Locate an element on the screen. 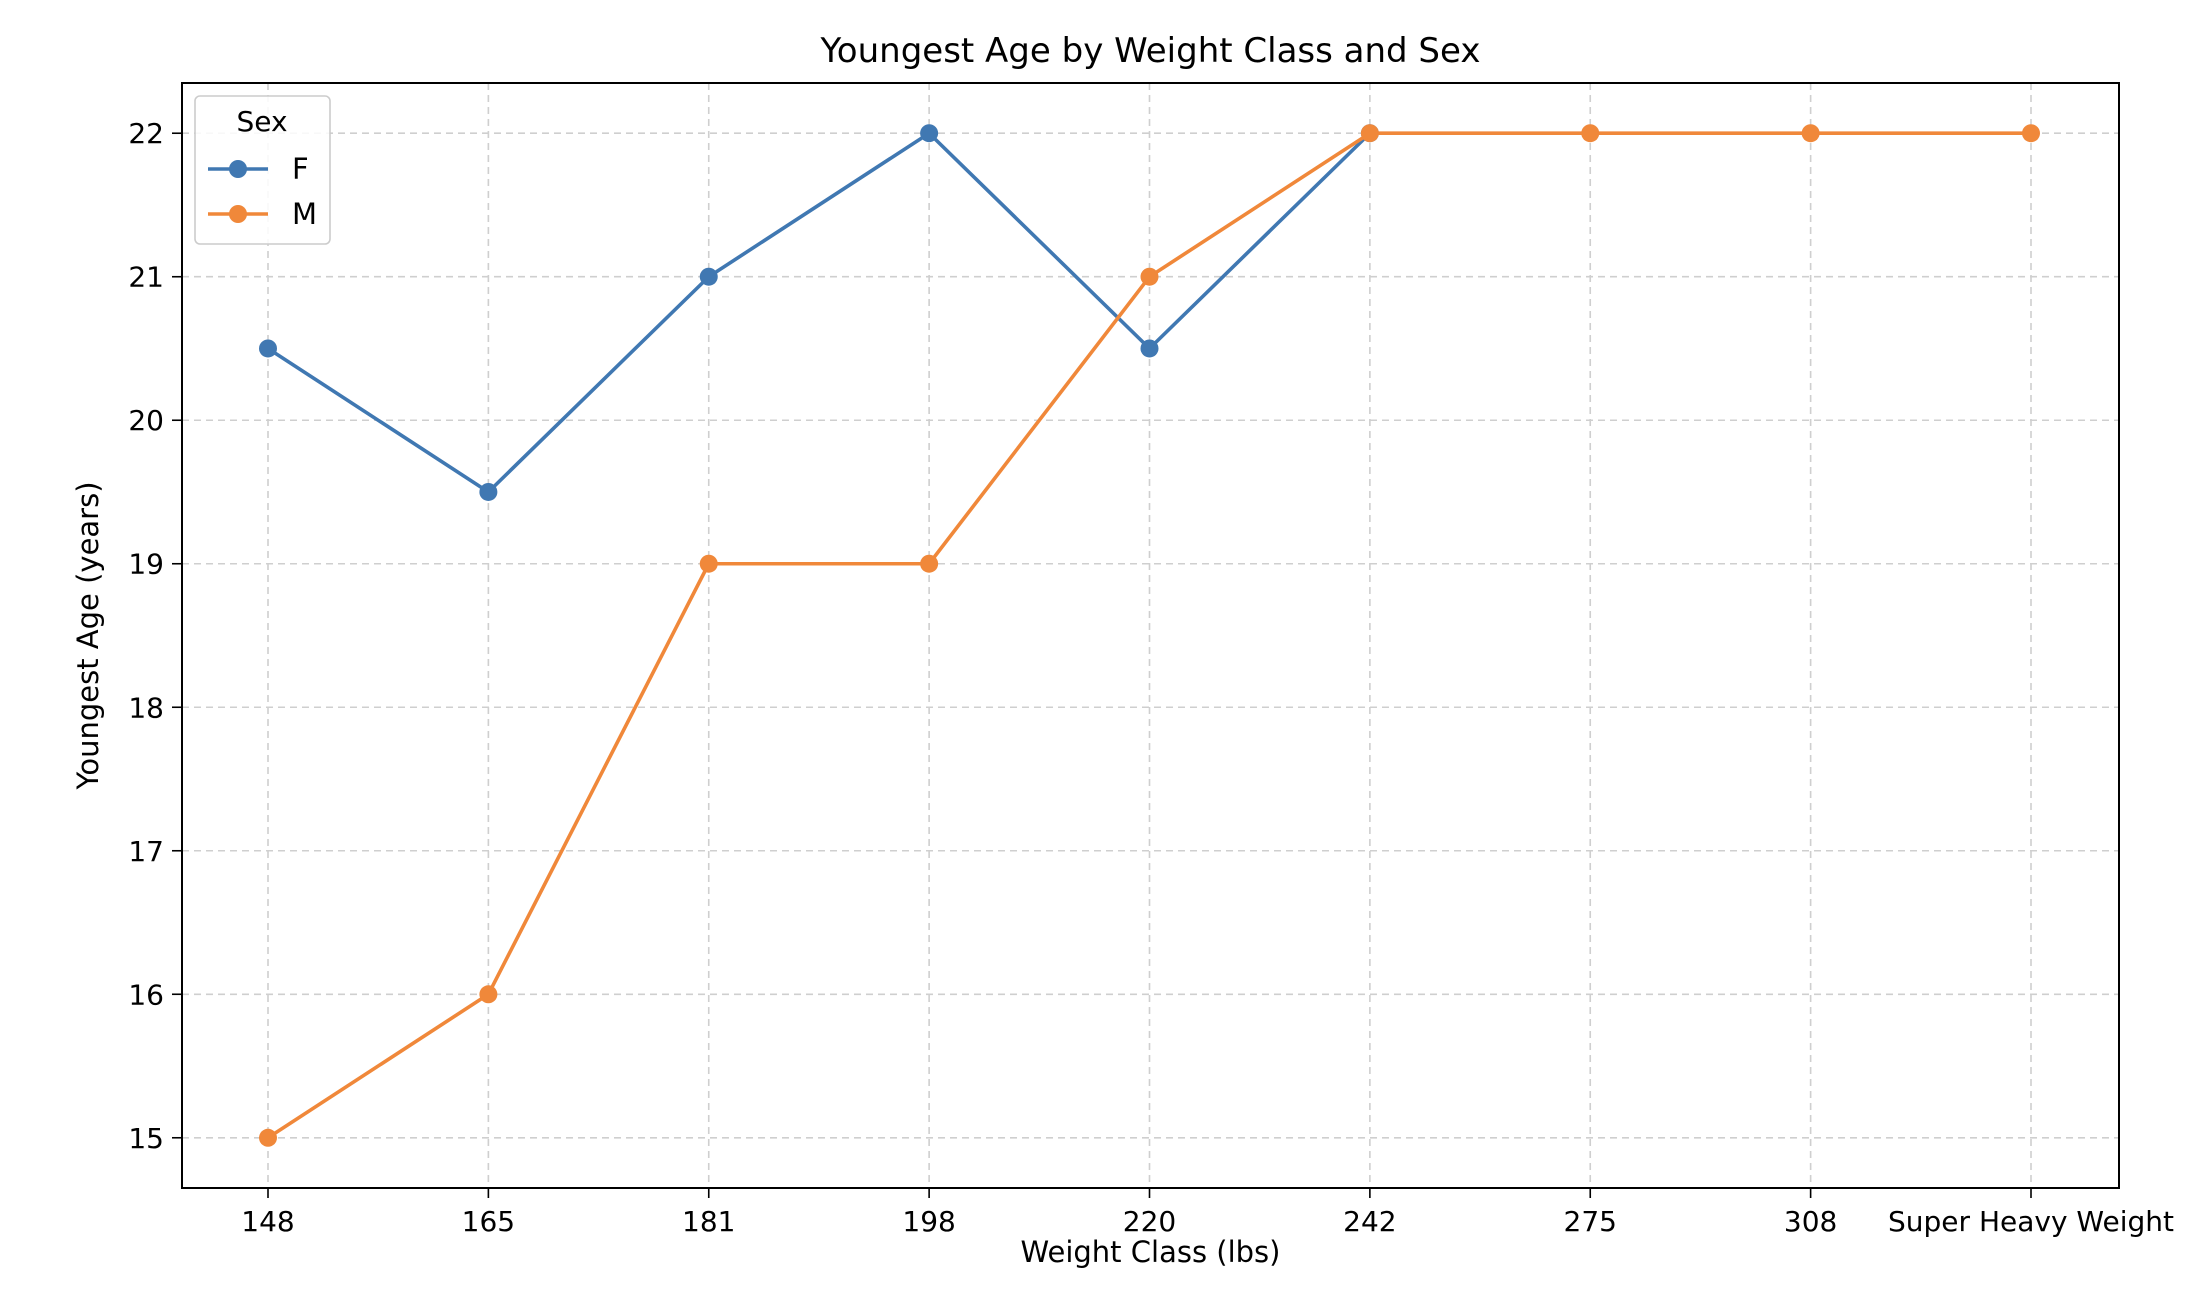  legend-label-M: M is located at coordinates (304, 214).